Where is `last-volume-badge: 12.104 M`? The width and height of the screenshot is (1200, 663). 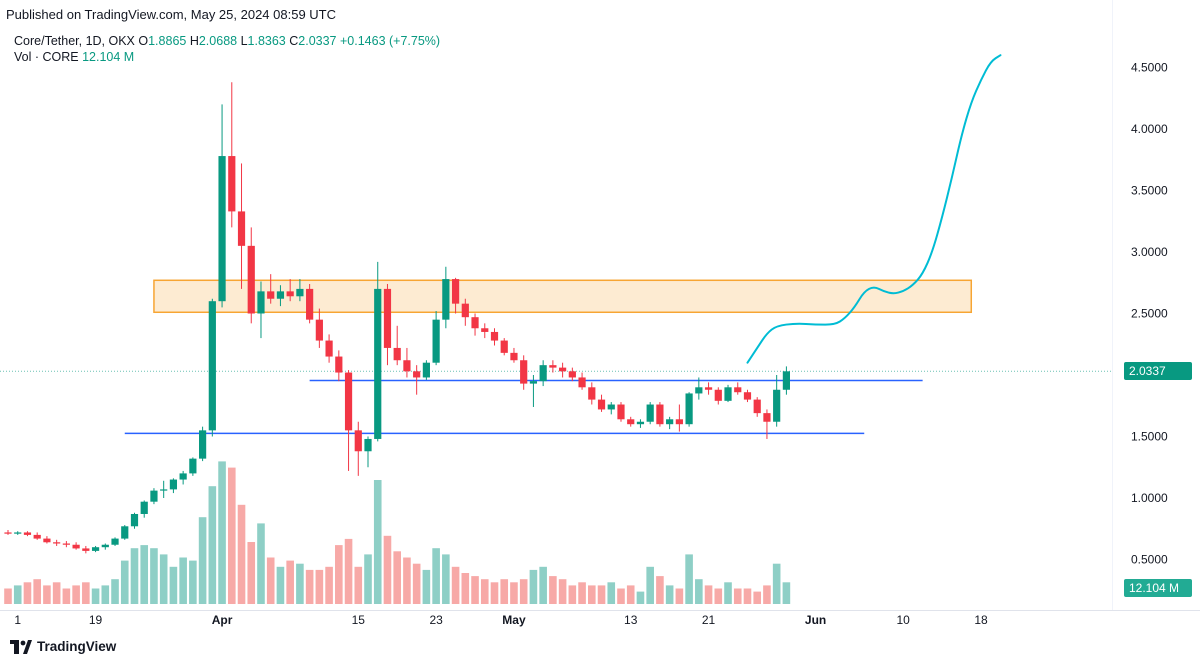
last-volume-badge: 12.104 M is located at coordinates (1158, 588).